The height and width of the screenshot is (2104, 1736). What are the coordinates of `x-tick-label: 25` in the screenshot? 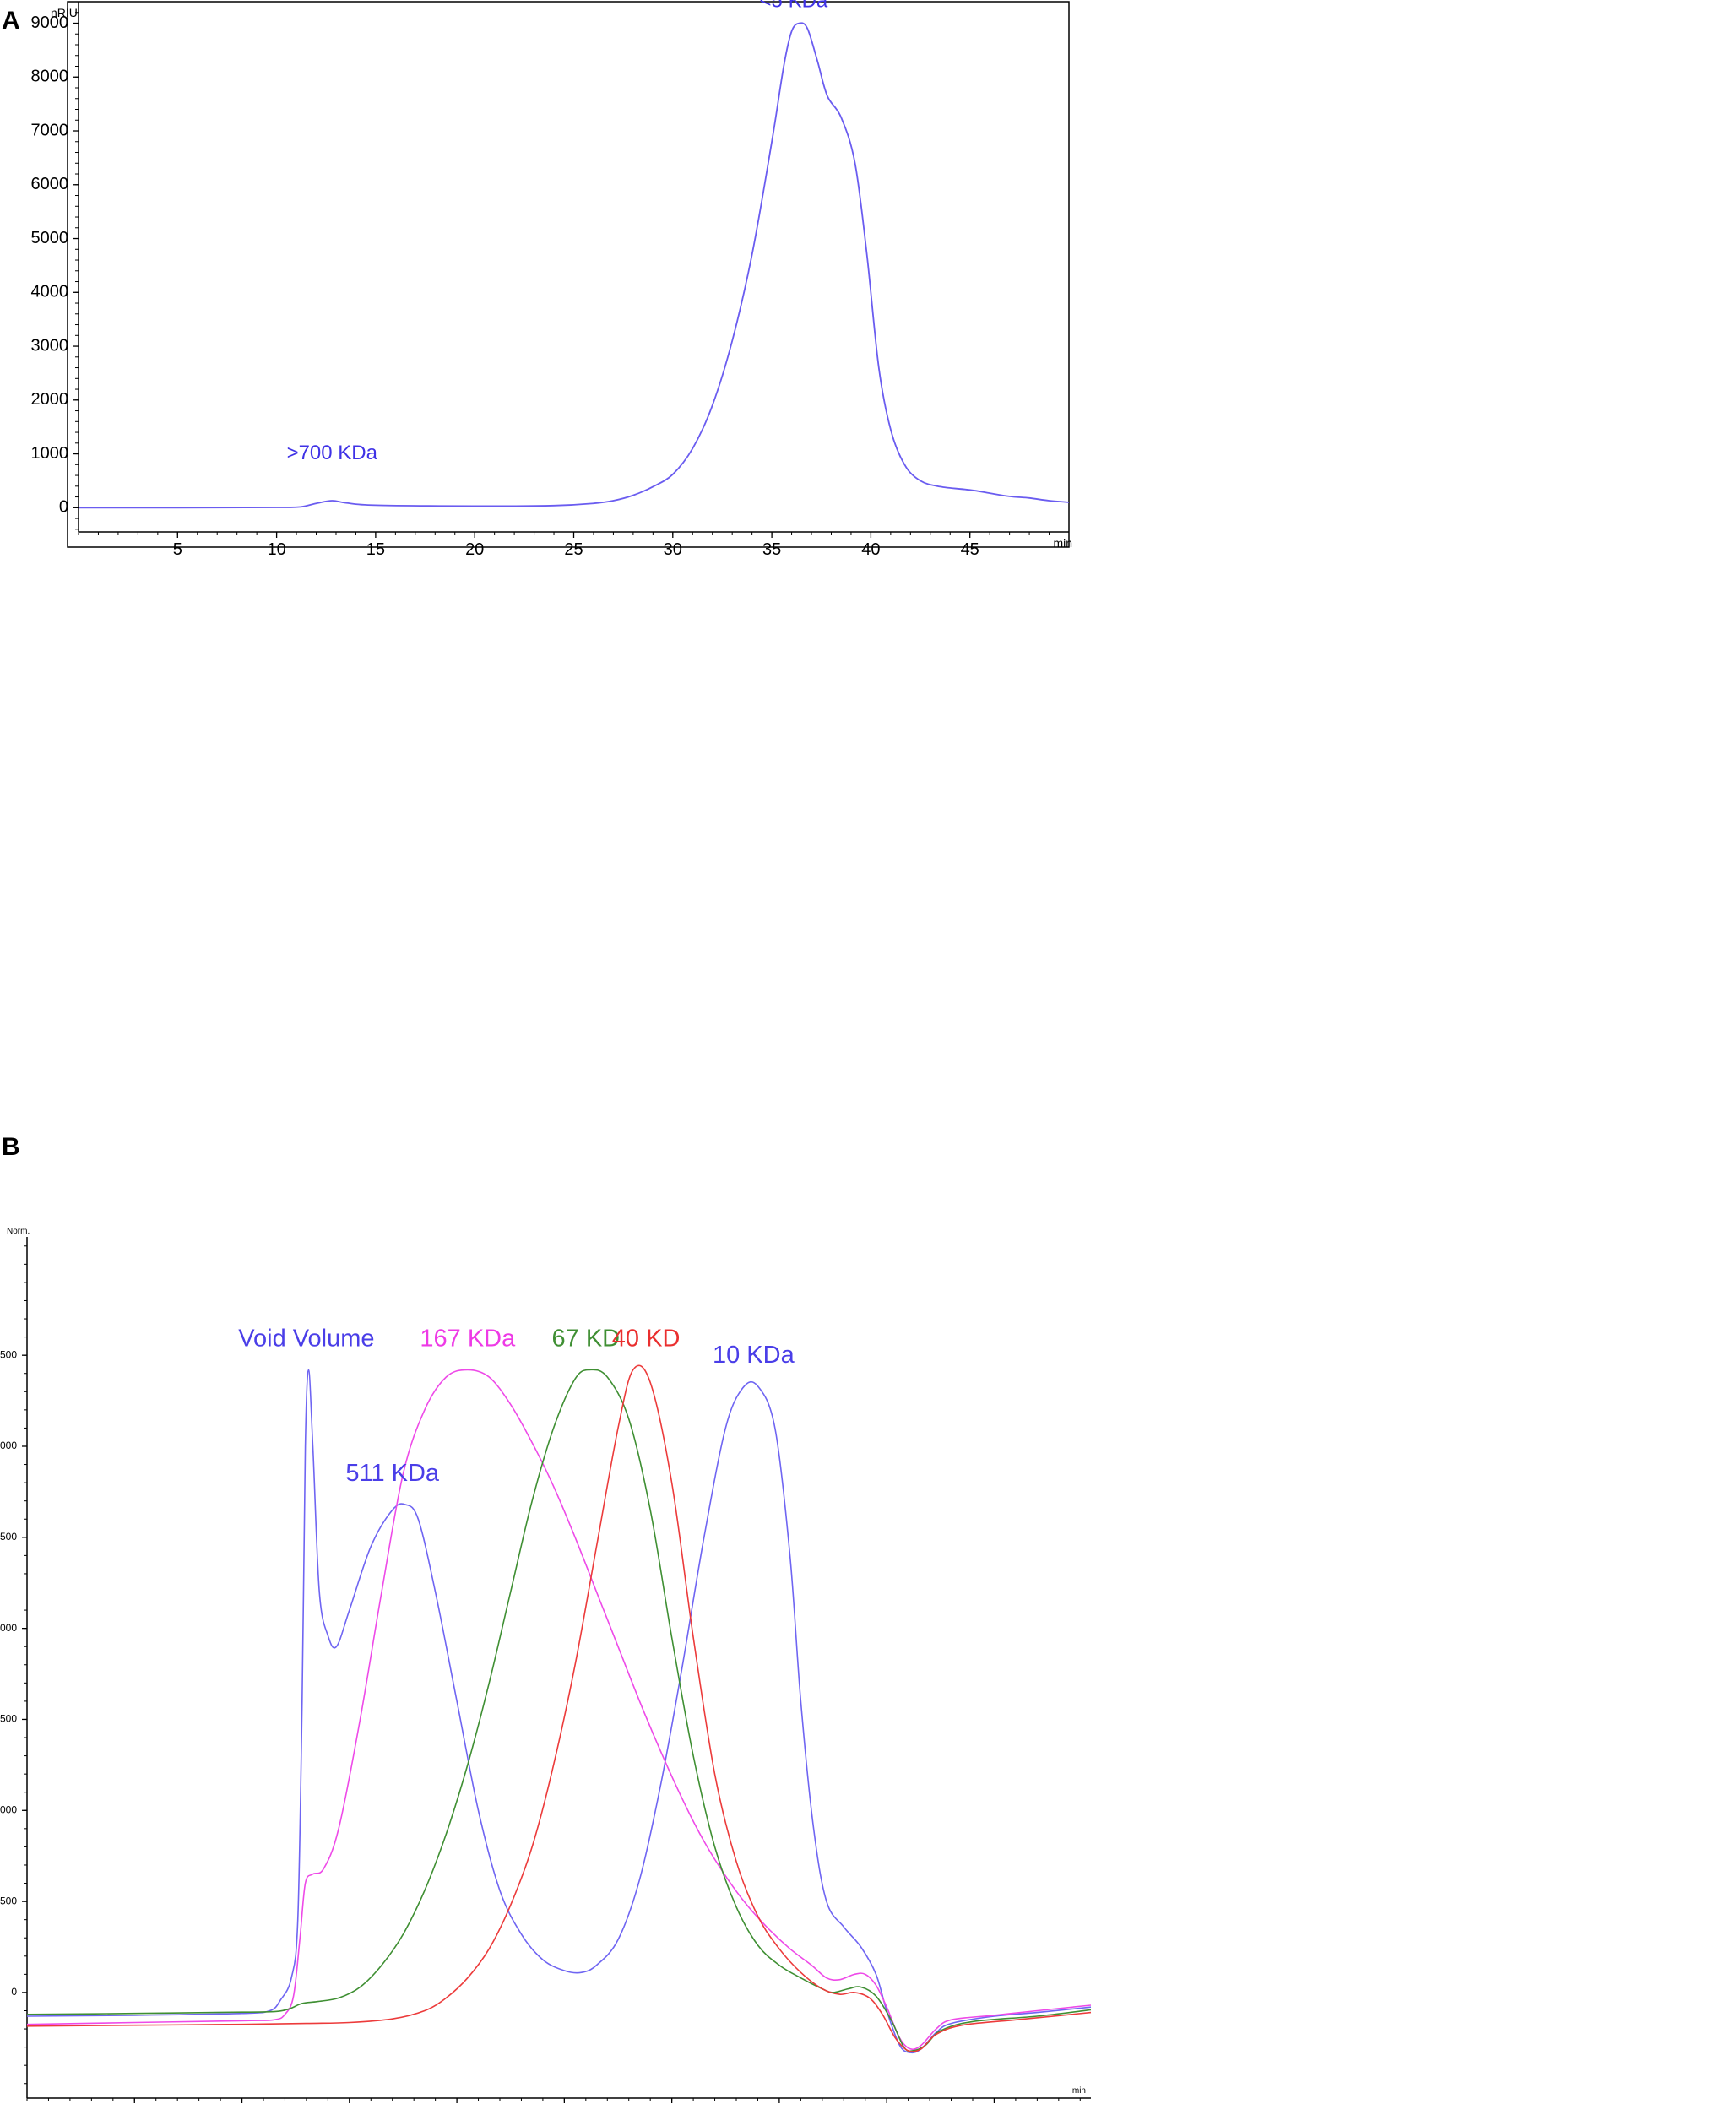 It's located at (573, 550).